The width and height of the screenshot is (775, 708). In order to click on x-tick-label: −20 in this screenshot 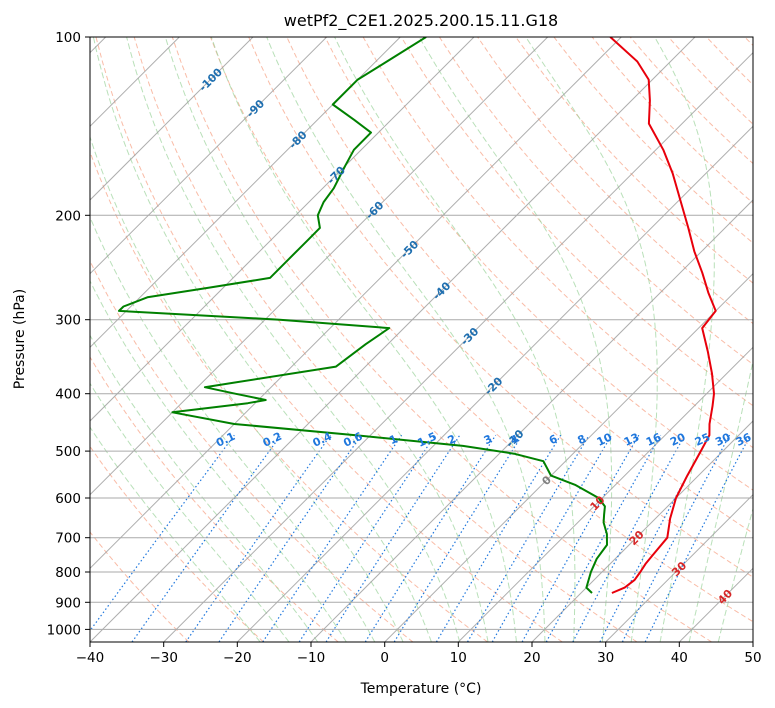, I will do `click(237, 658)`.